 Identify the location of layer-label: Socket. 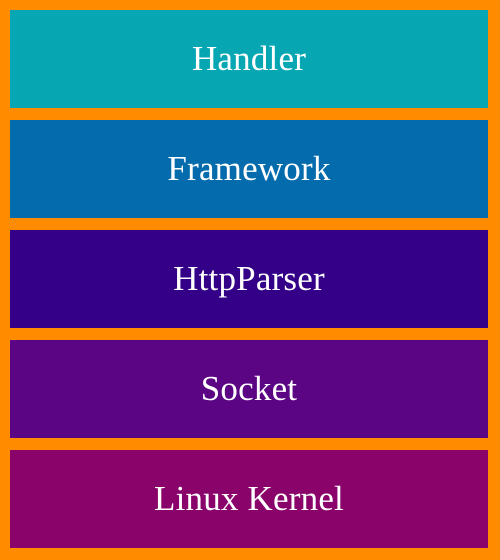
(249, 388).